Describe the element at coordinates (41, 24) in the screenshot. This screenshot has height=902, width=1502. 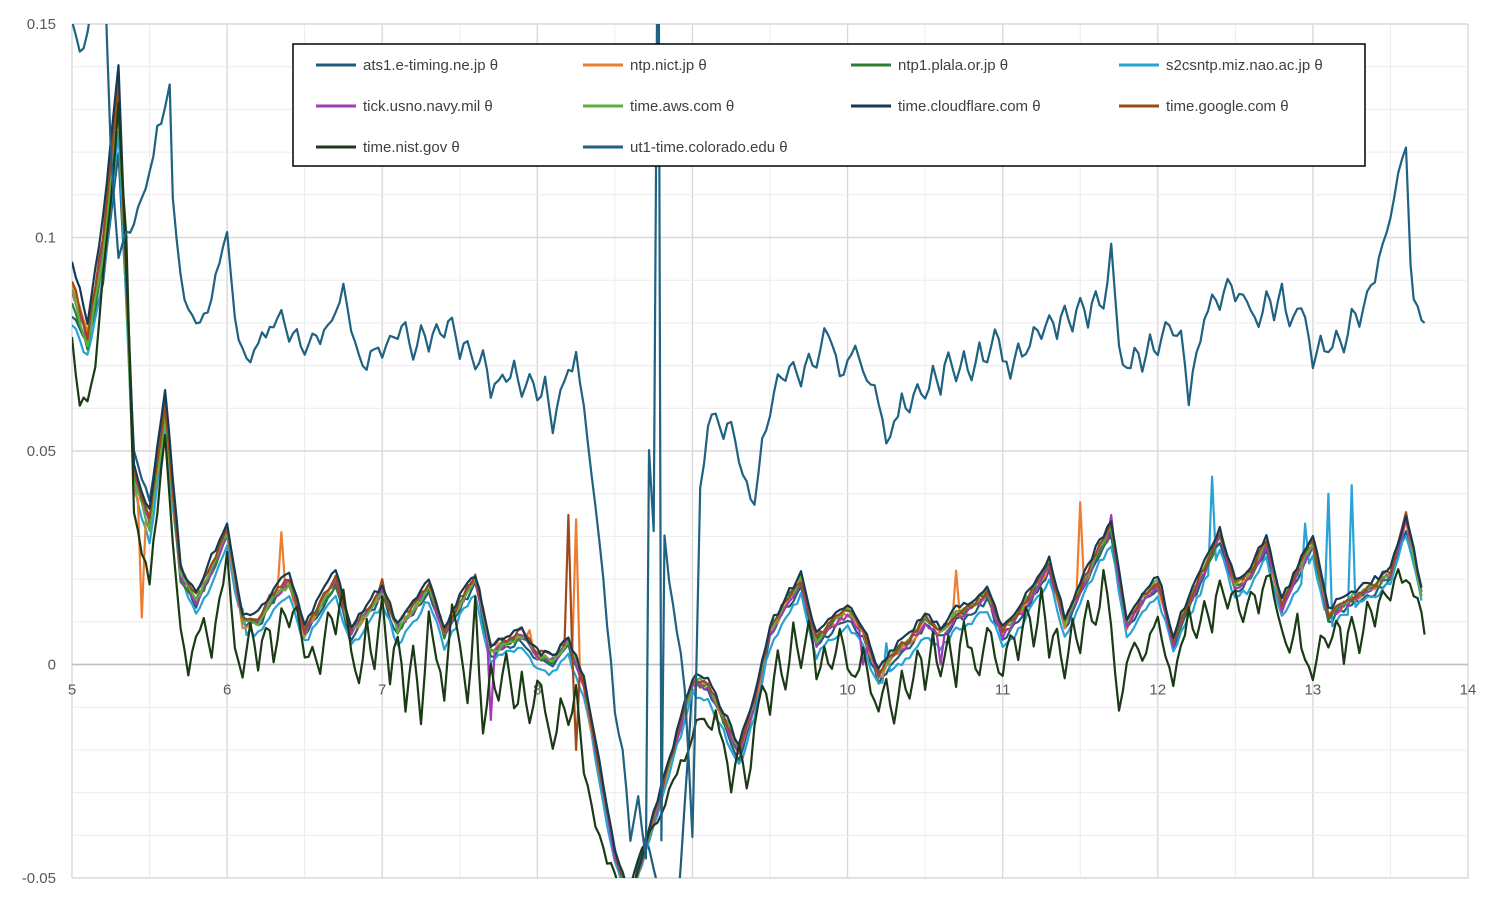
I see `y-tick-label: 0.15` at that location.